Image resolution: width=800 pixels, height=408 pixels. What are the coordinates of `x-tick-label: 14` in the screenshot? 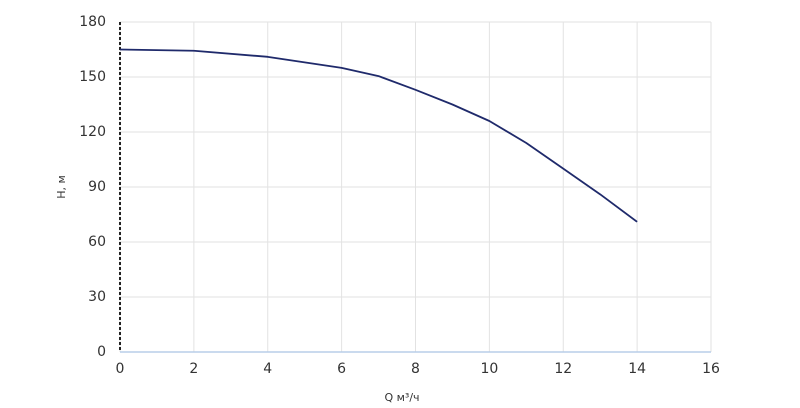 It's located at (637, 369).